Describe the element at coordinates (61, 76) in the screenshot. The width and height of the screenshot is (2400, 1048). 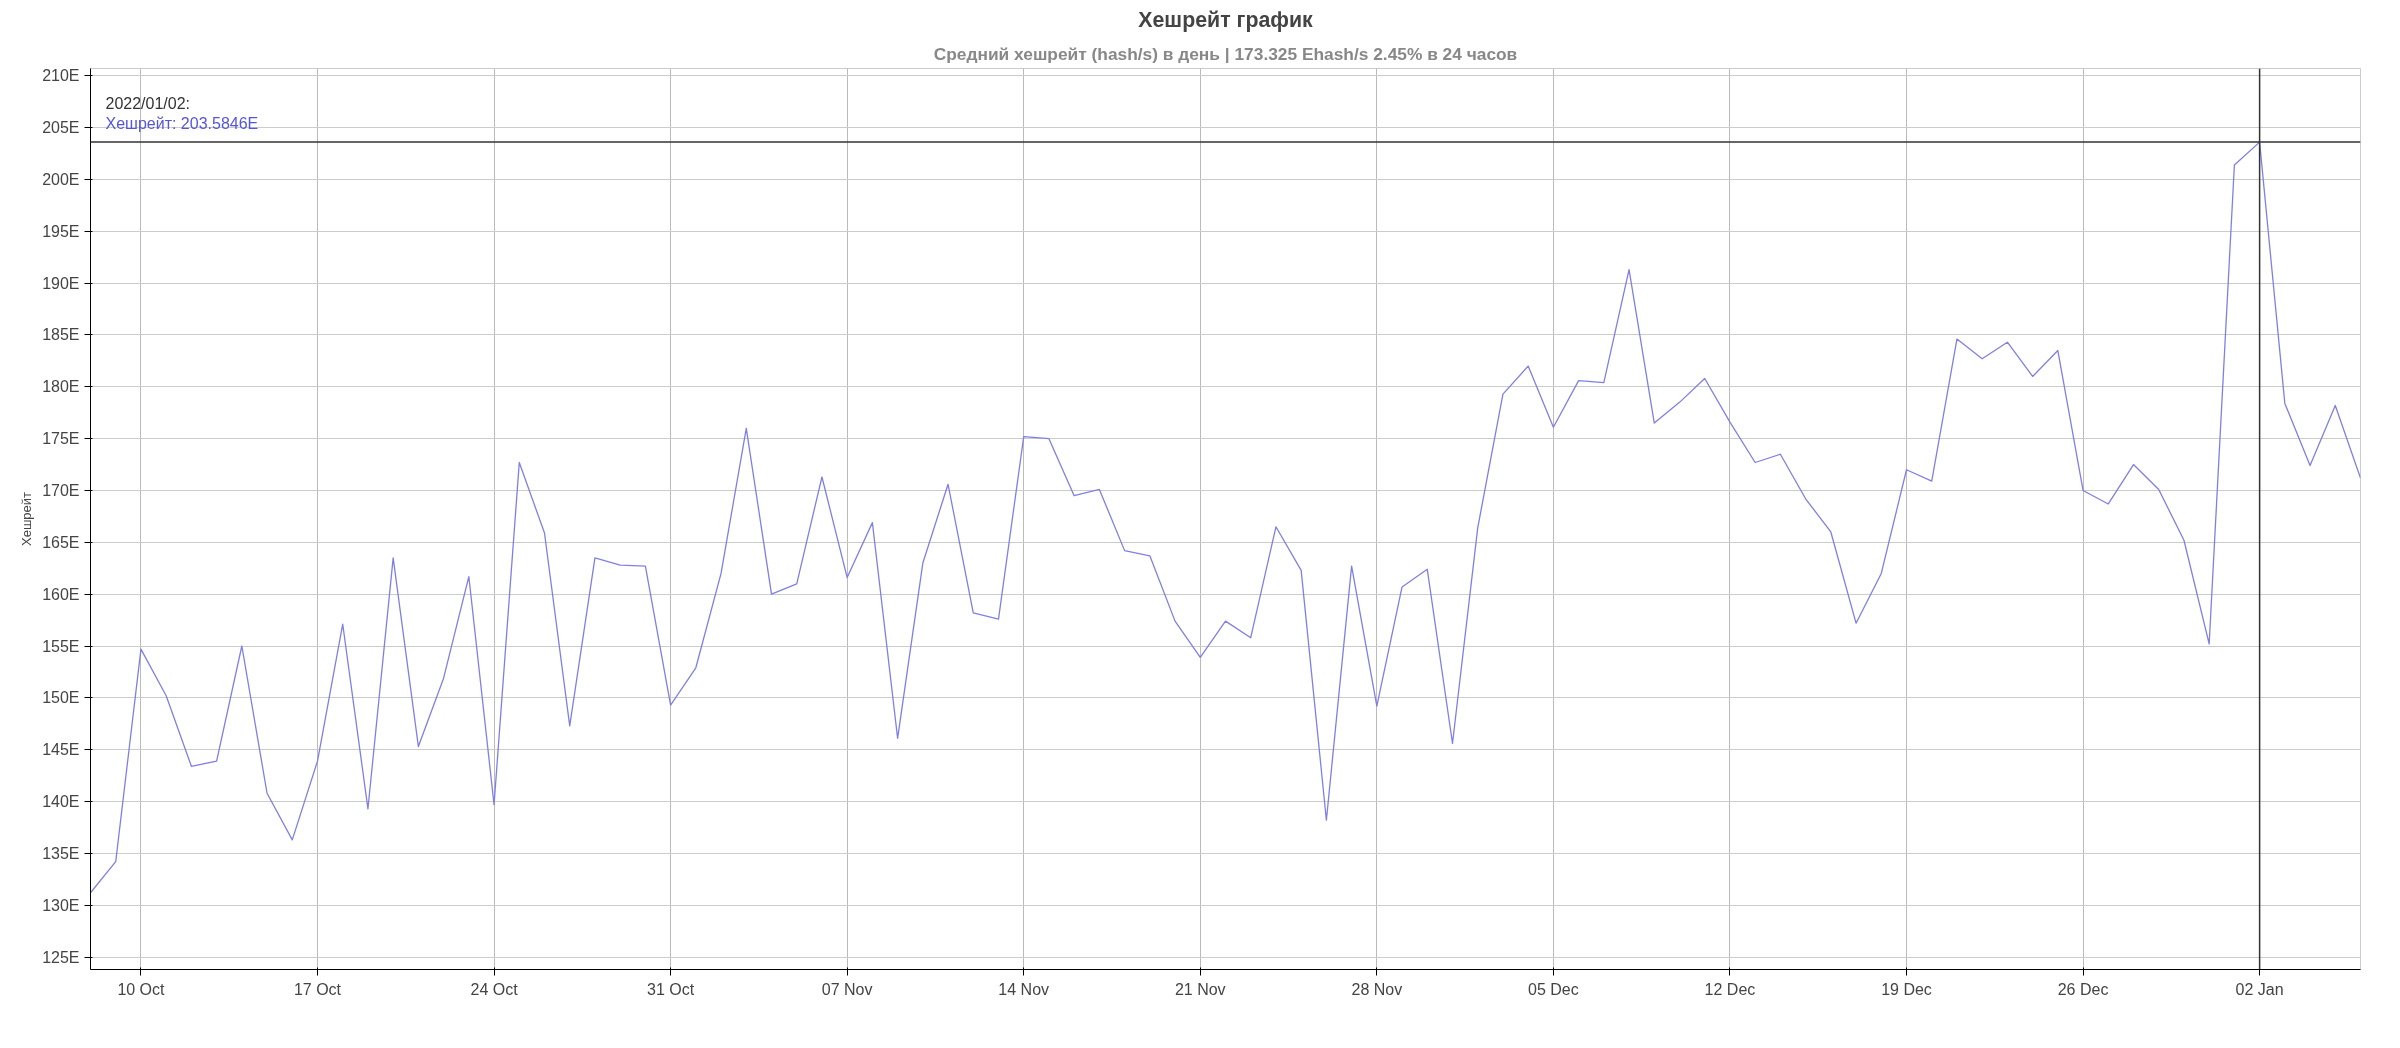
I see `y-tick-label: 210E` at that location.